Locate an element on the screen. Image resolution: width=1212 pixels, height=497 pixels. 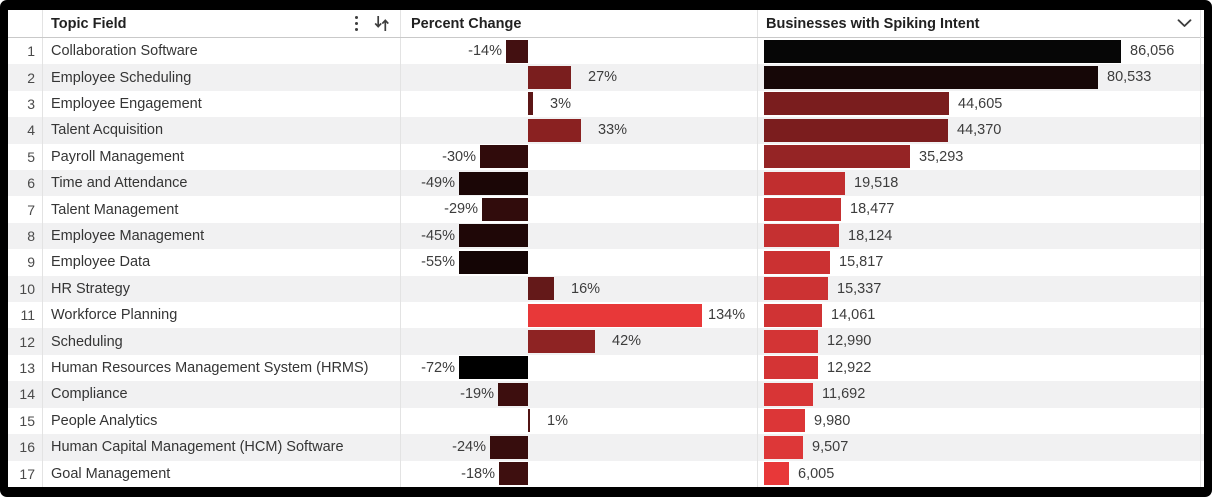
percent-change-header-label: Percent Change is located at coordinates (466, 23).